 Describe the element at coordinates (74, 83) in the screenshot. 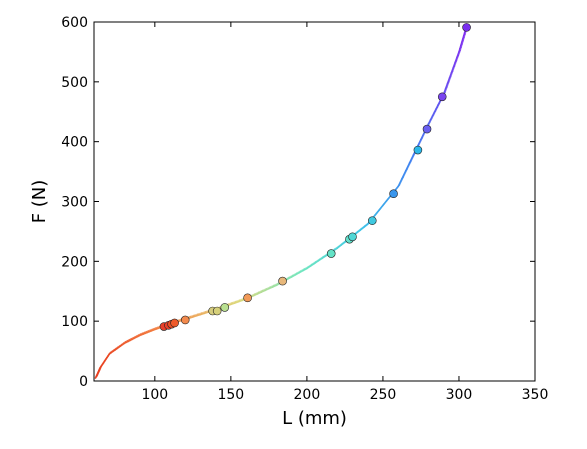

I see `y-tick-label: 500` at that location.